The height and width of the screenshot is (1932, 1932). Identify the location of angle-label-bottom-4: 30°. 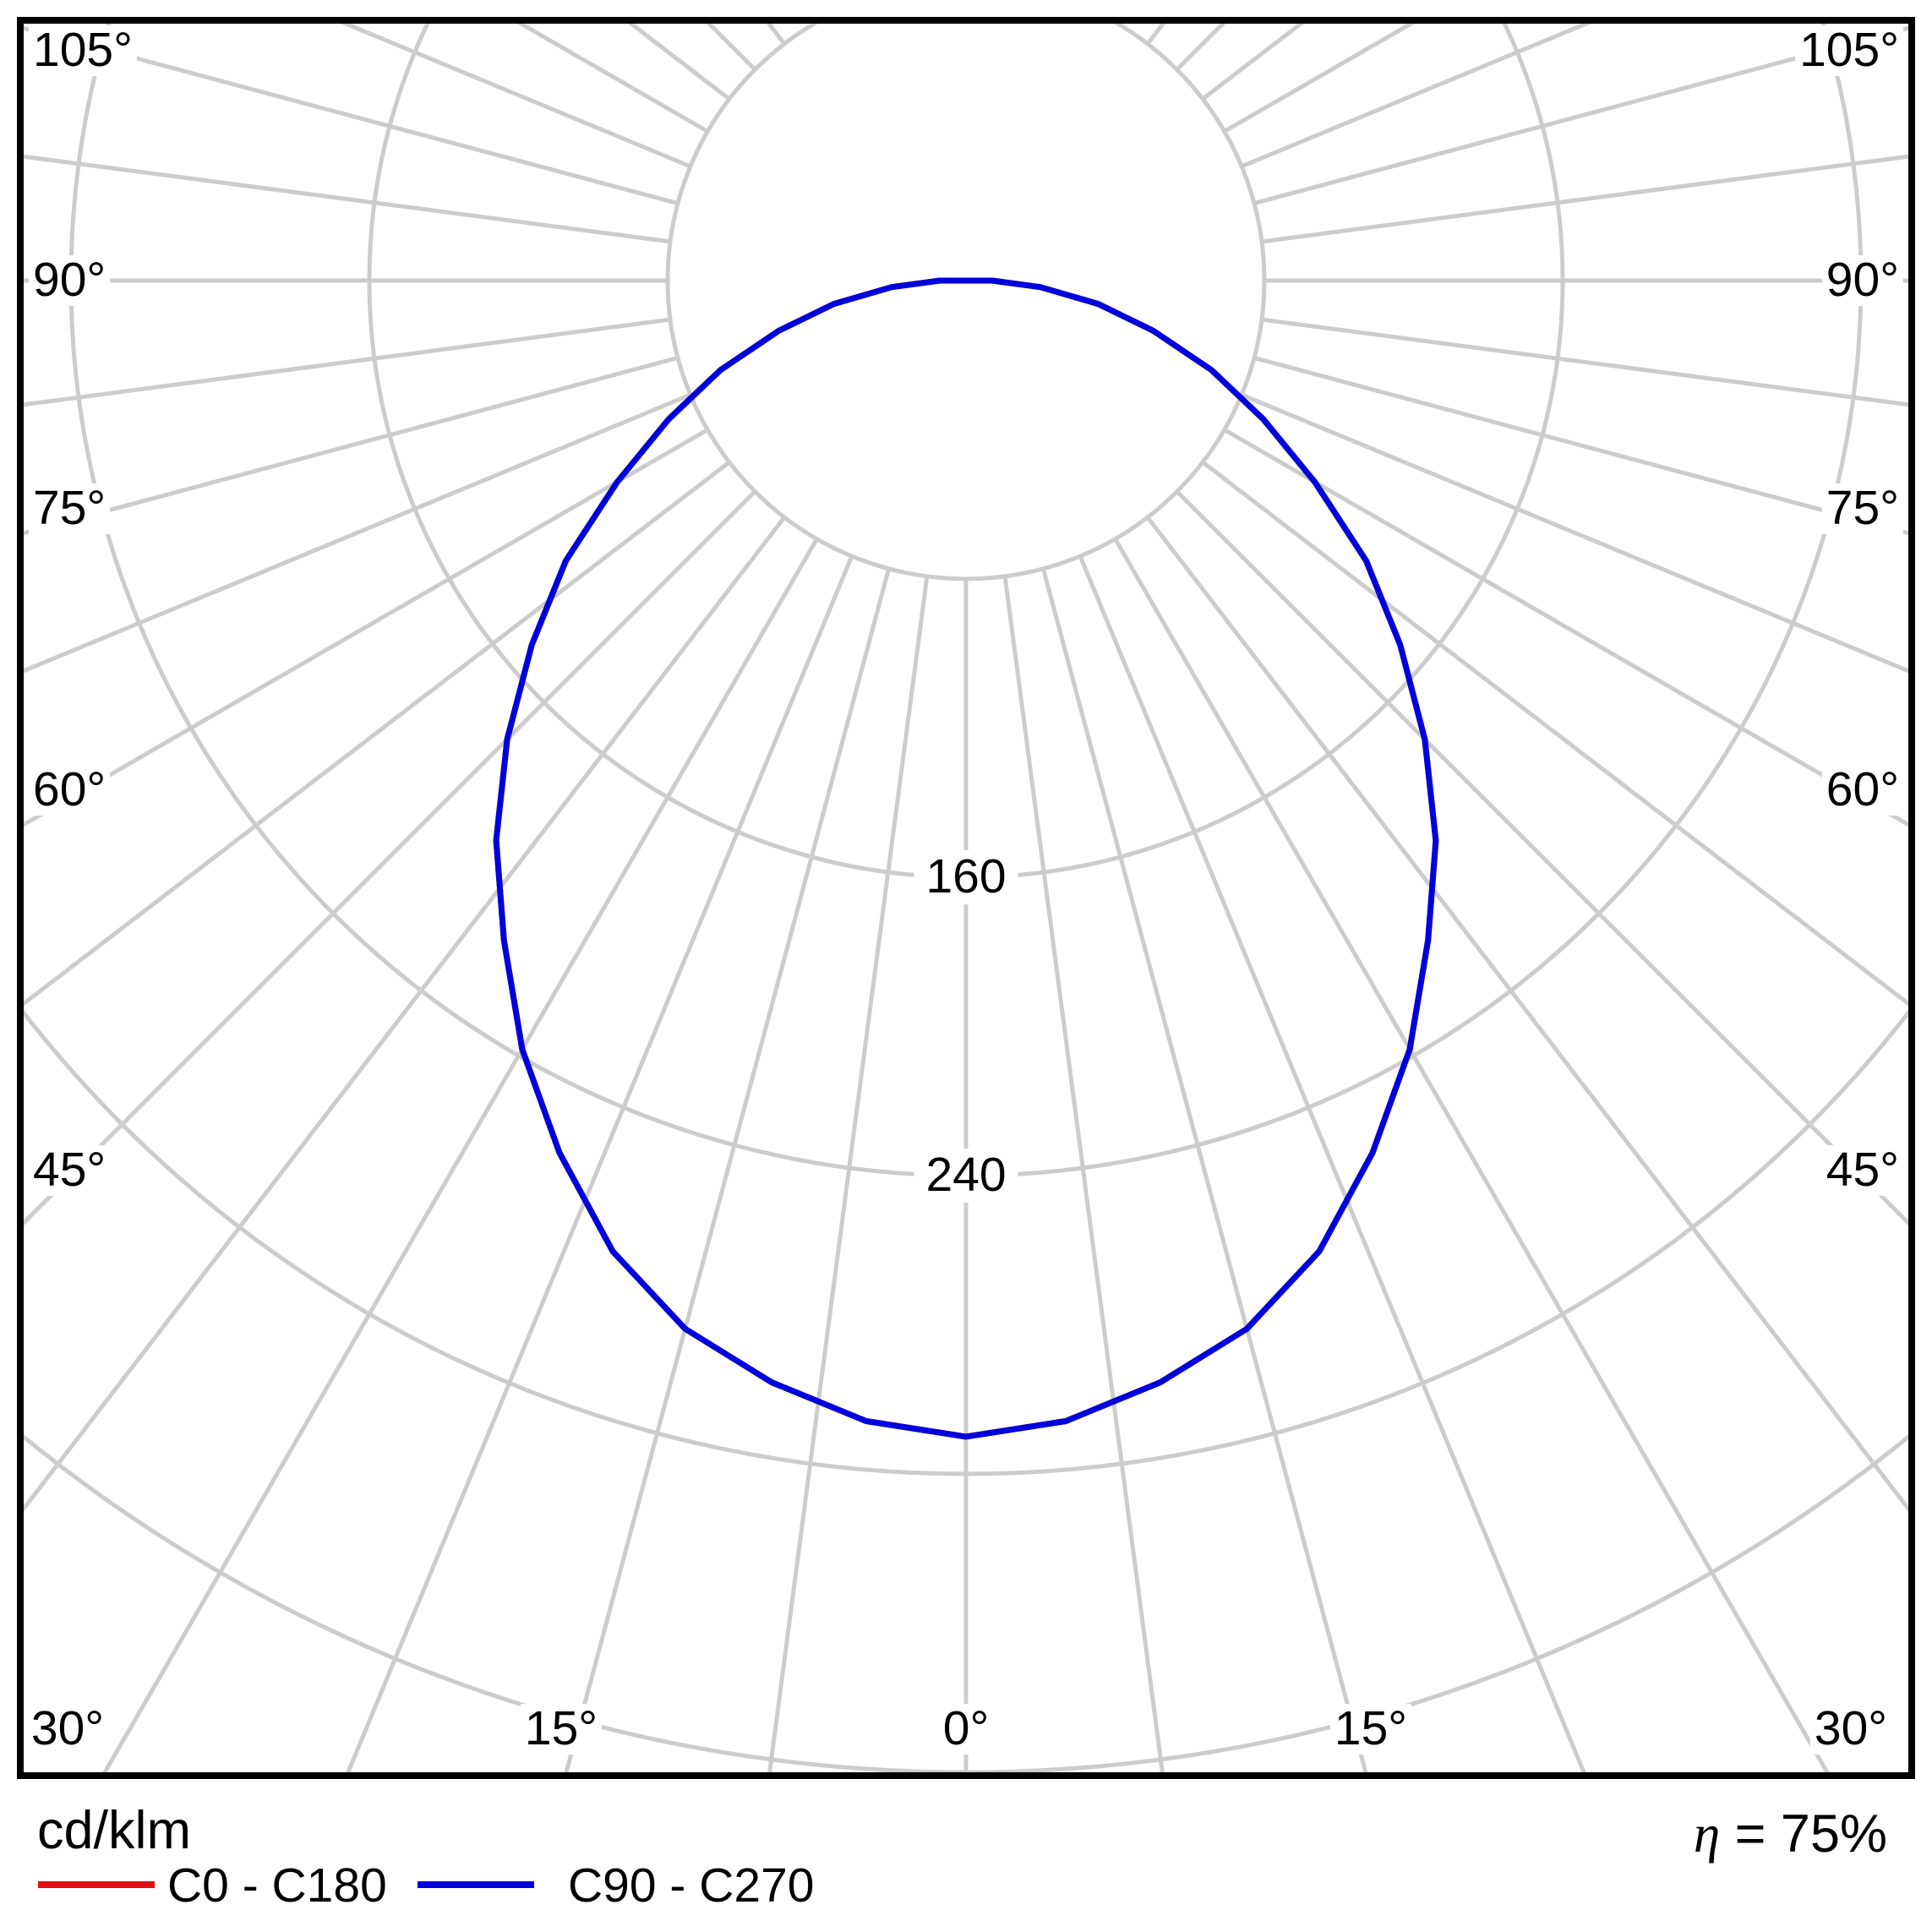
(1850, 1729).